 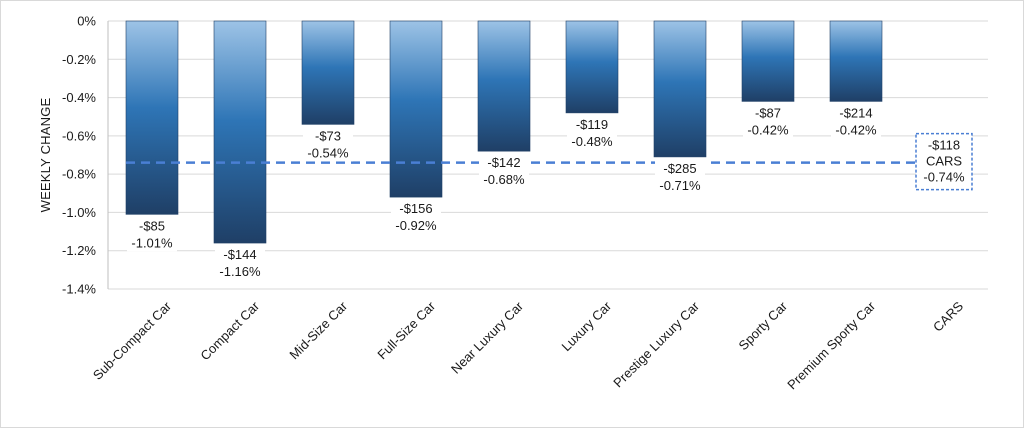 I want to click on data-label-percent: -1.16%, so click(x=240, y=271).